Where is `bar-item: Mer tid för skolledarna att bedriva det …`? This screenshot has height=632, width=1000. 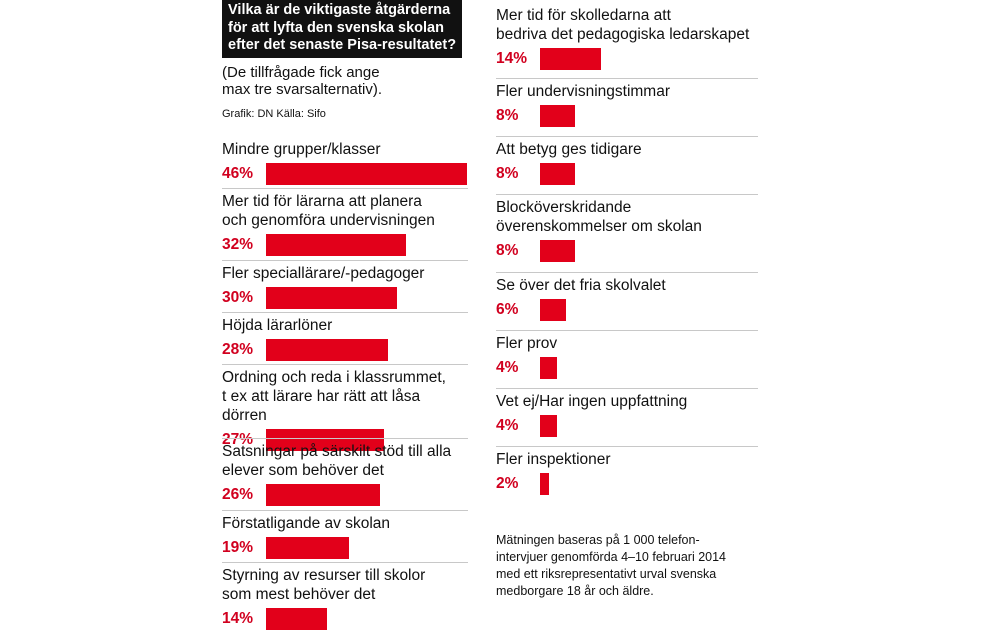
bar-item: Mer tid för skolledarna att bedriva det … is located at coordinates (627, 39).